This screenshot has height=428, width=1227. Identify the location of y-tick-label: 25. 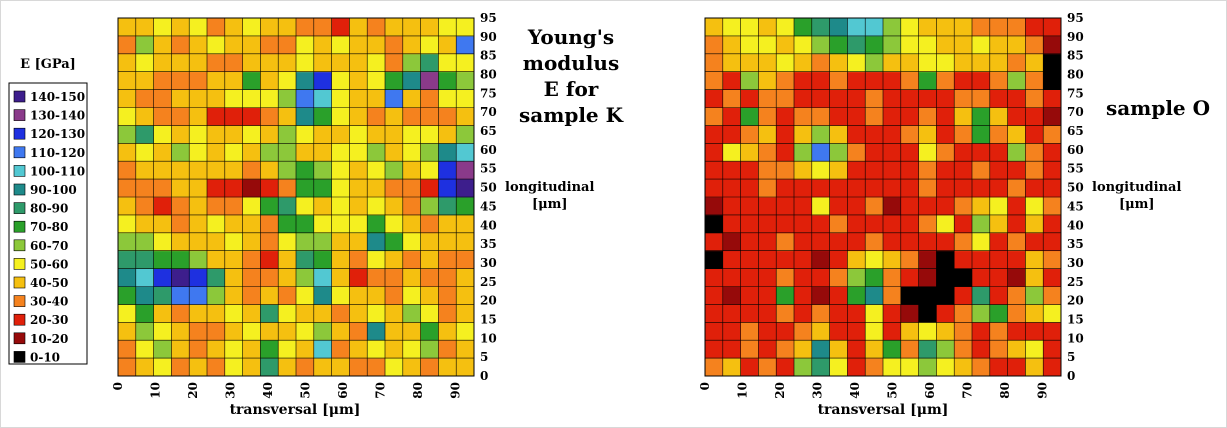
(488, 282).